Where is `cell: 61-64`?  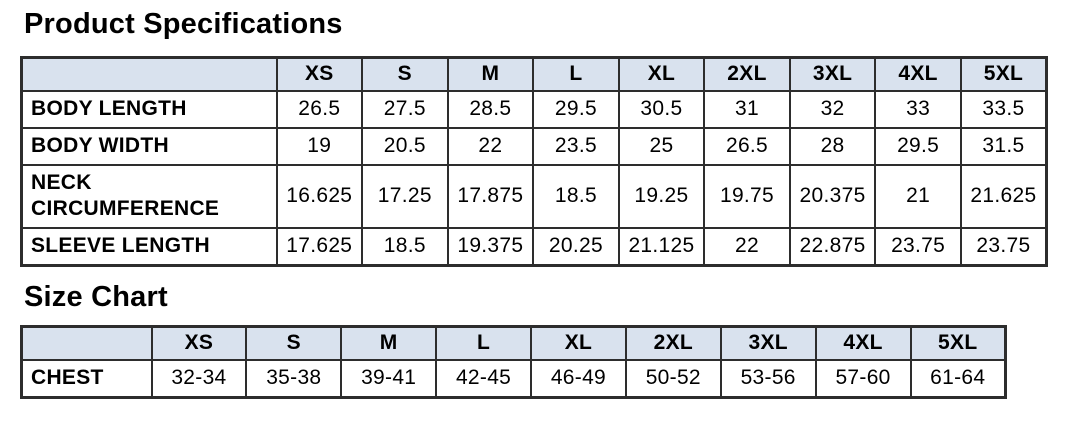
cell: 61-64 is located at coordinates (958, 378).